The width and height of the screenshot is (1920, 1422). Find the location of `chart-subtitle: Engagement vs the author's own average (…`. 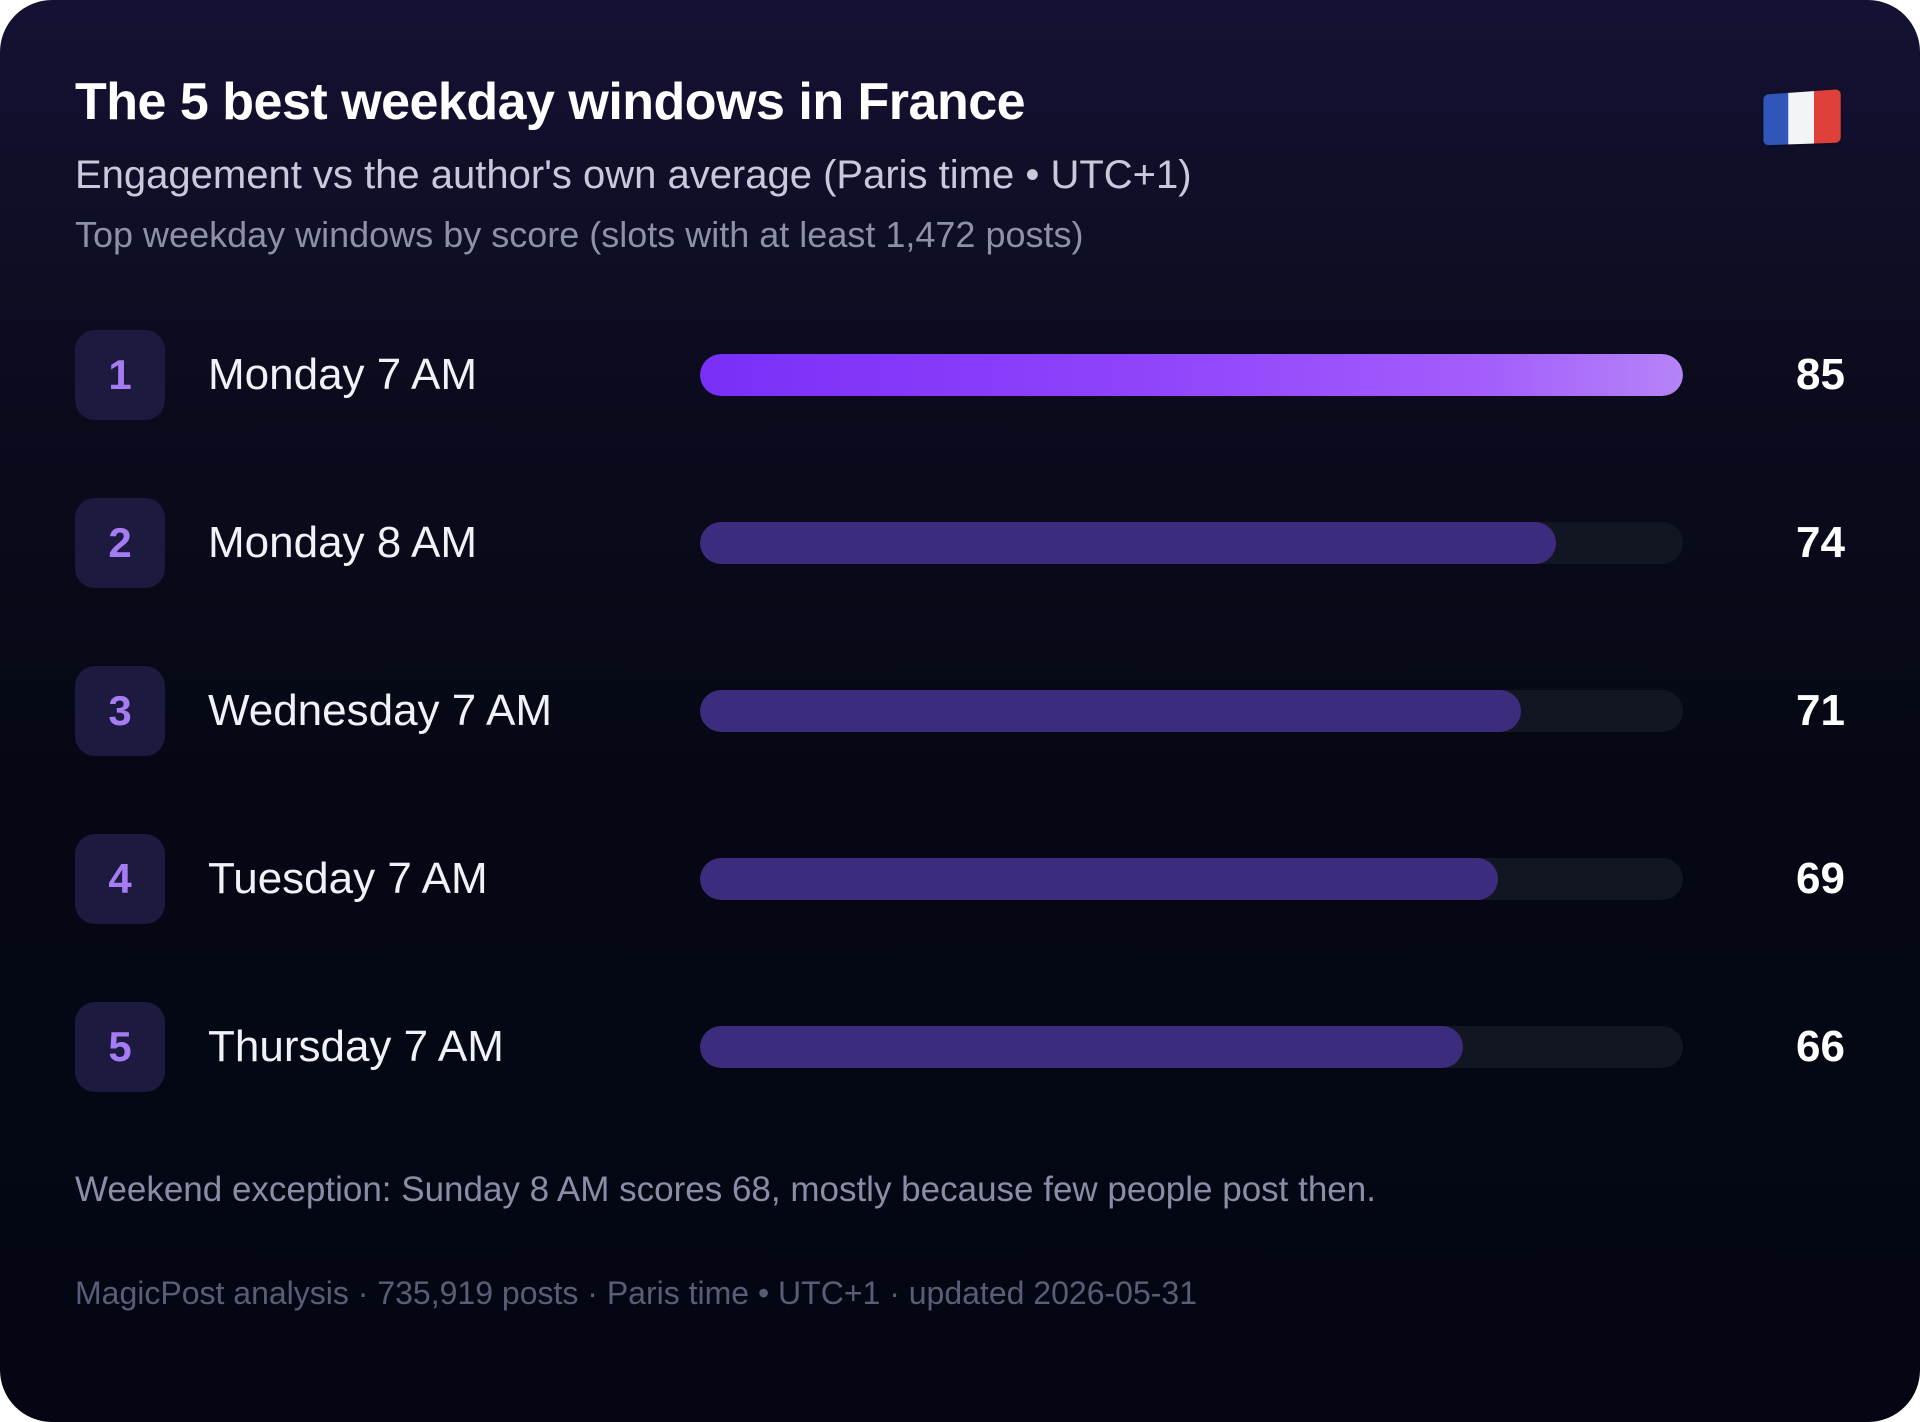

chart-subtitle: Engagement vs the author's own average (… is located at coordinates (633, 175).